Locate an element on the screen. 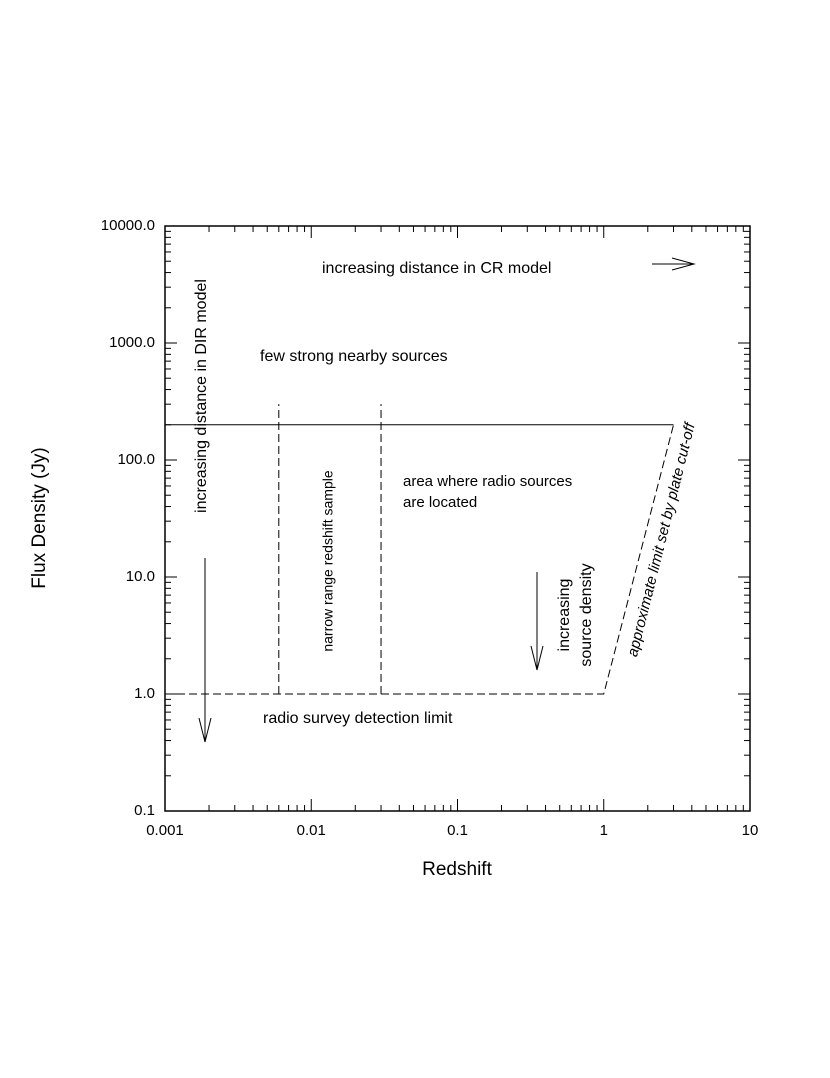 This screenshot has height=1078, width=830. x-tick-label: 0.1 is located at coordinates (457, 830).